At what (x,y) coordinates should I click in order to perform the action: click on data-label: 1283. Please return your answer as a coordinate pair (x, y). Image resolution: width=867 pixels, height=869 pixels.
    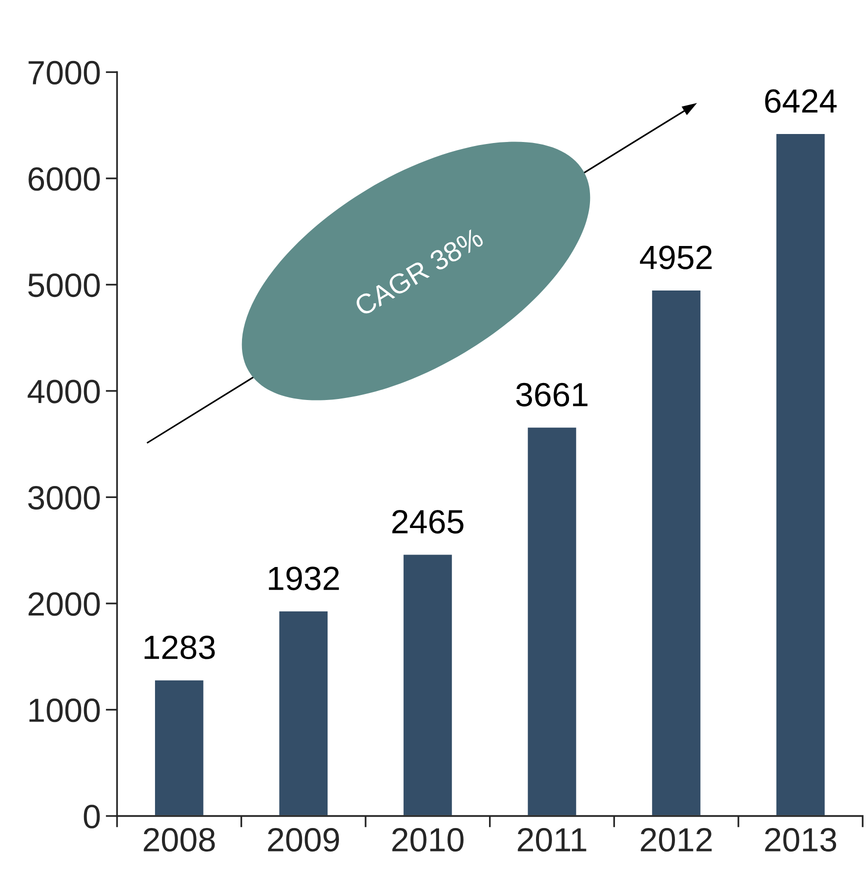
    Looking at the image, I should click on (179, 648).